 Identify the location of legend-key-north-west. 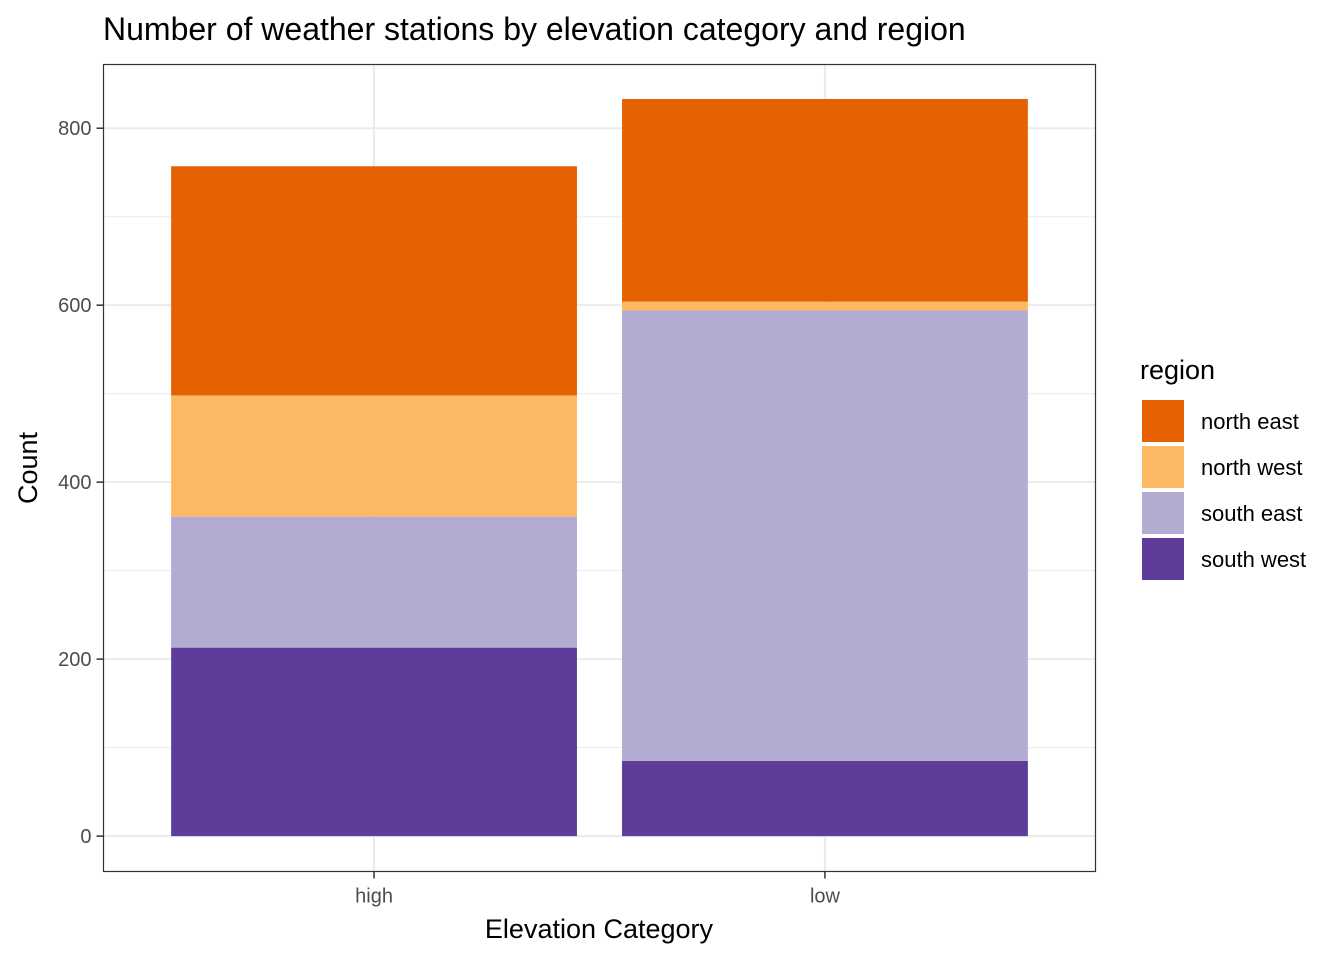
(1163, 467).